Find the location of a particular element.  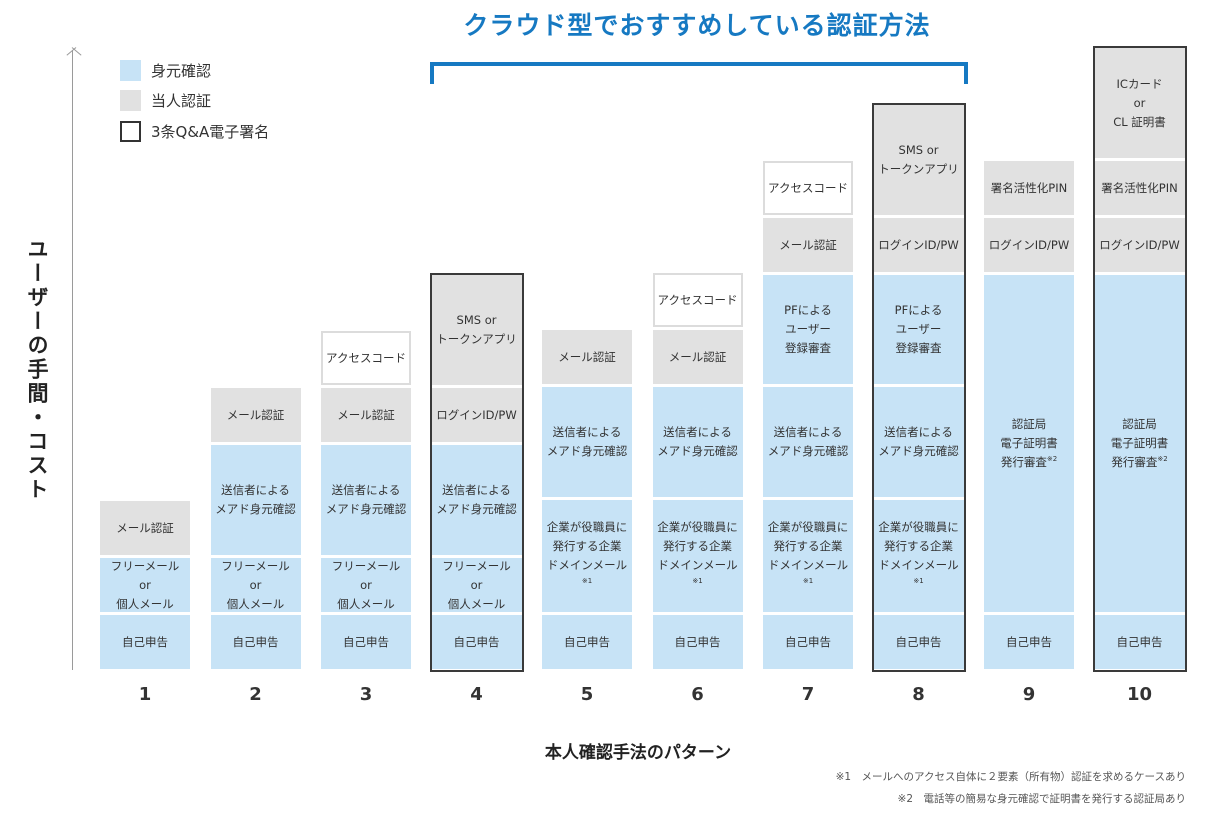

pattern-5-cell-2-label: 企業が役職員に 発行する企業 ドメインメール※1 is located at coordinates (587, 553).